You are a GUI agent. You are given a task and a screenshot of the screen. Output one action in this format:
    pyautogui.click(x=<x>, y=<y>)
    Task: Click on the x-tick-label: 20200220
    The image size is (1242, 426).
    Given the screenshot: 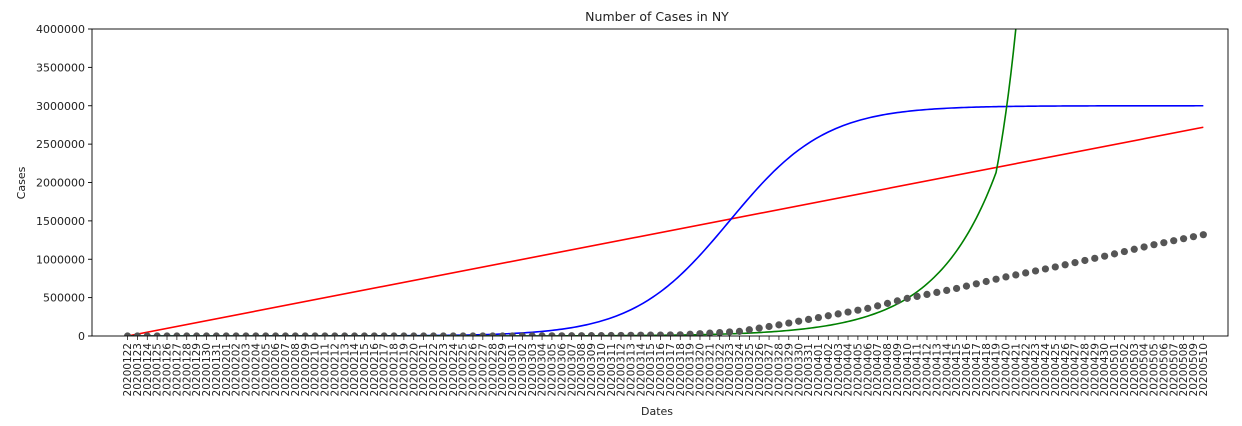 What is the action you would take?
    pyautogui.click(x=414, y=369)
    